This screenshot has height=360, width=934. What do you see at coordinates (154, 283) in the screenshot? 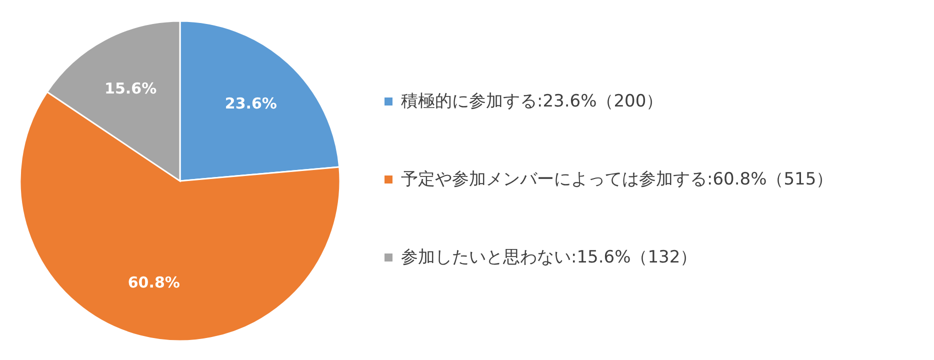
I see `data-label: 60.8%` at bounding box center [154, 283].